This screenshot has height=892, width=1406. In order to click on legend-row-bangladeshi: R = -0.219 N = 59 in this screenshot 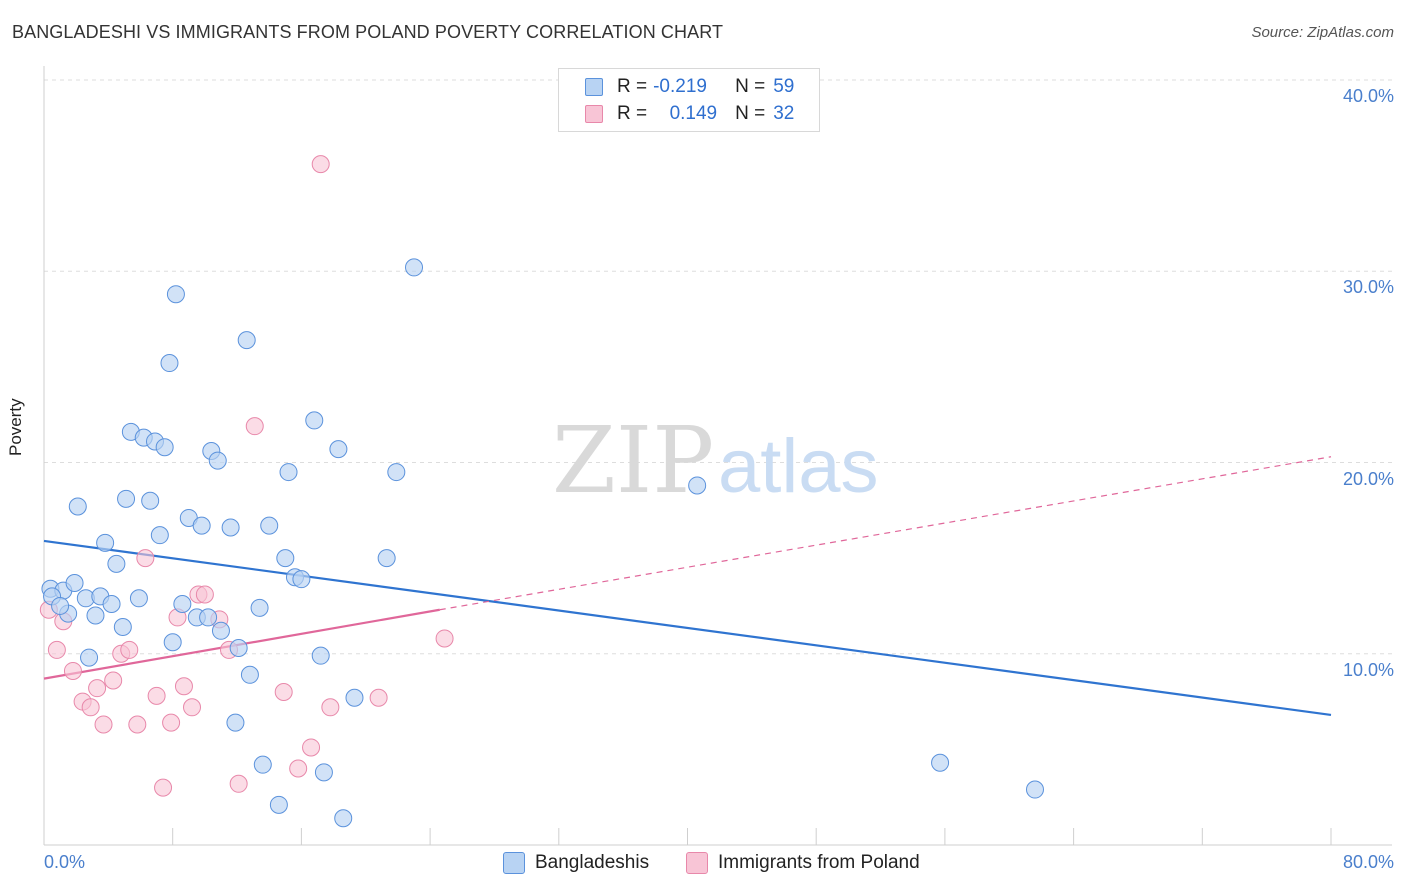, I will do `click(689, 87)`.